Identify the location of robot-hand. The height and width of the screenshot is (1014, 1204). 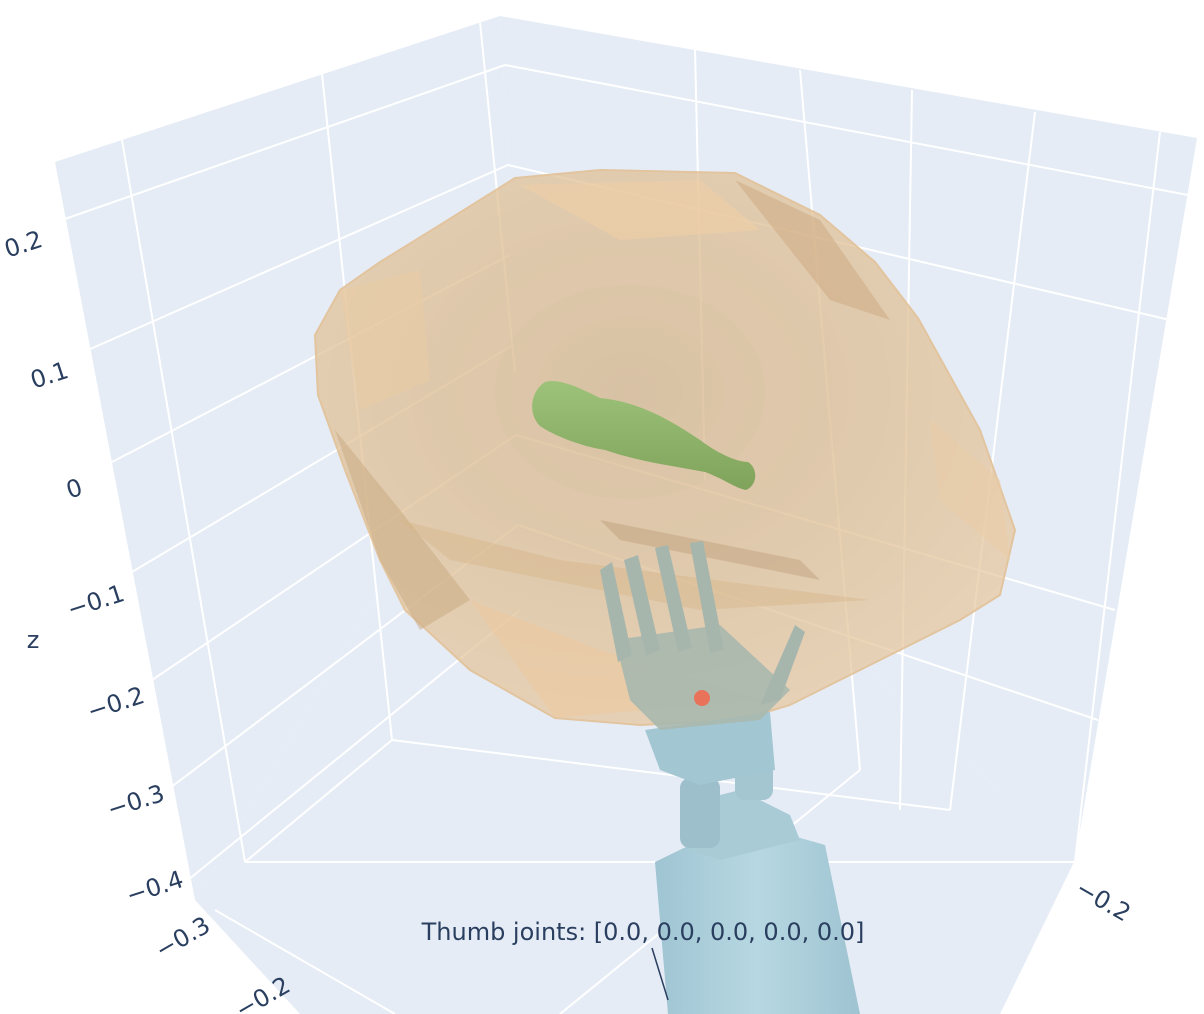
(730, 777).